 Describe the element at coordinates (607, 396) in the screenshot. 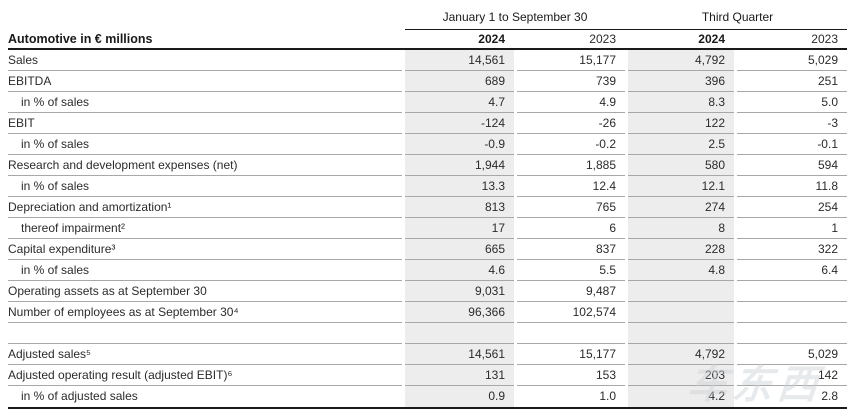

I see `cell-value: 1.0` at that location.